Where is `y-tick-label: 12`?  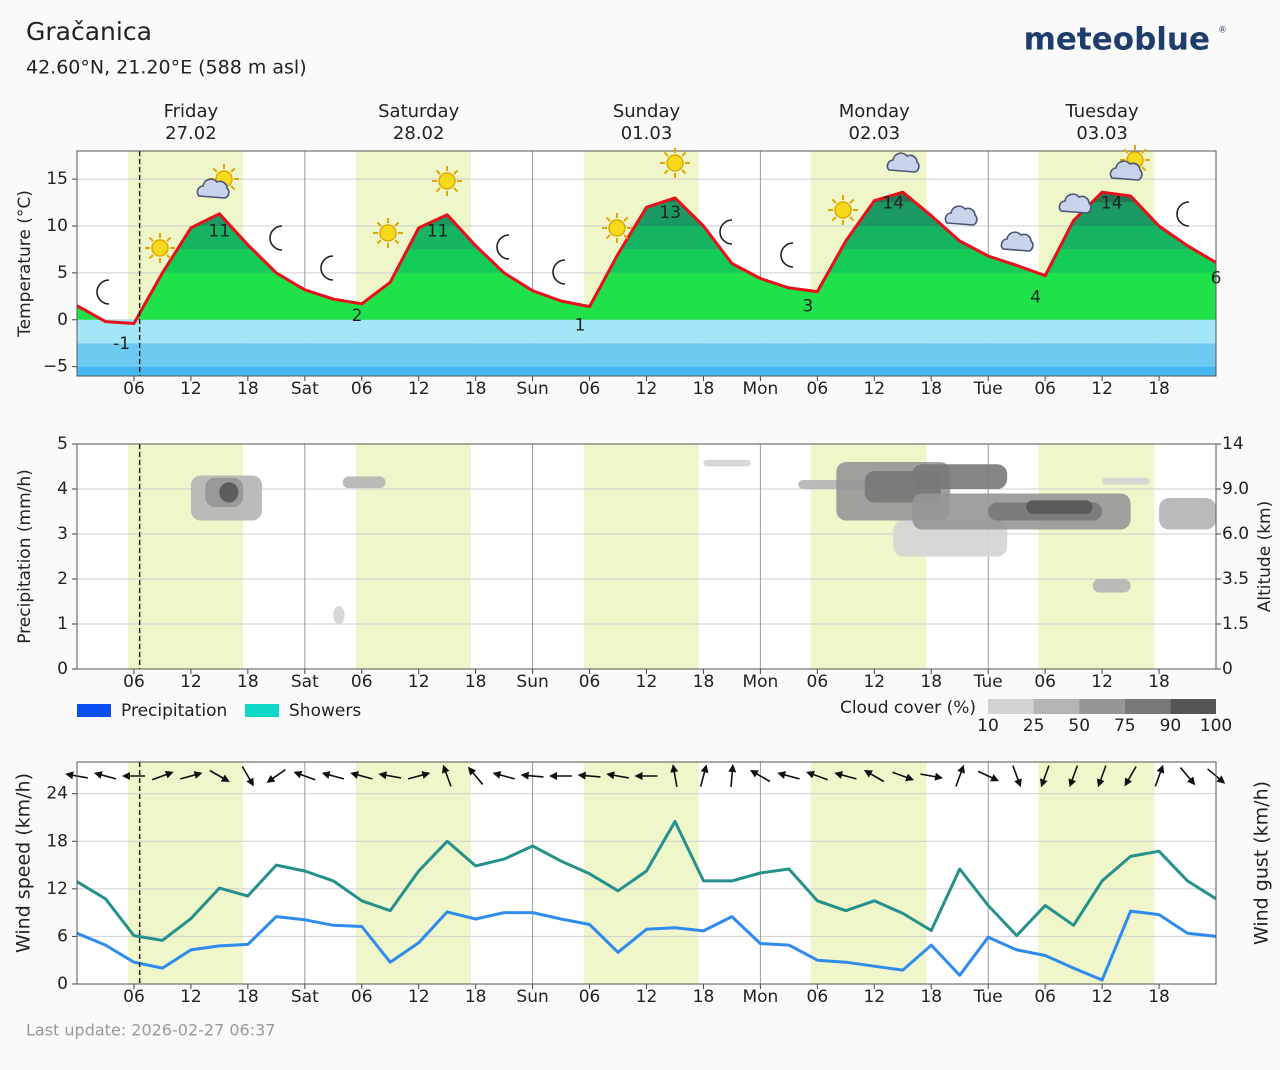 y-tick-label: 12 is located at coordinates (57, 889).